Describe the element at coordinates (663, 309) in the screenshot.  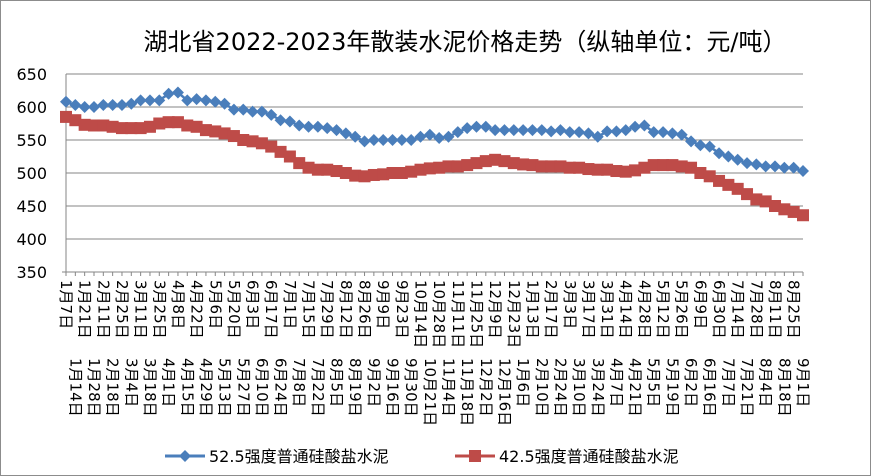
I see `x-tick-label: 5月12日` at that location.